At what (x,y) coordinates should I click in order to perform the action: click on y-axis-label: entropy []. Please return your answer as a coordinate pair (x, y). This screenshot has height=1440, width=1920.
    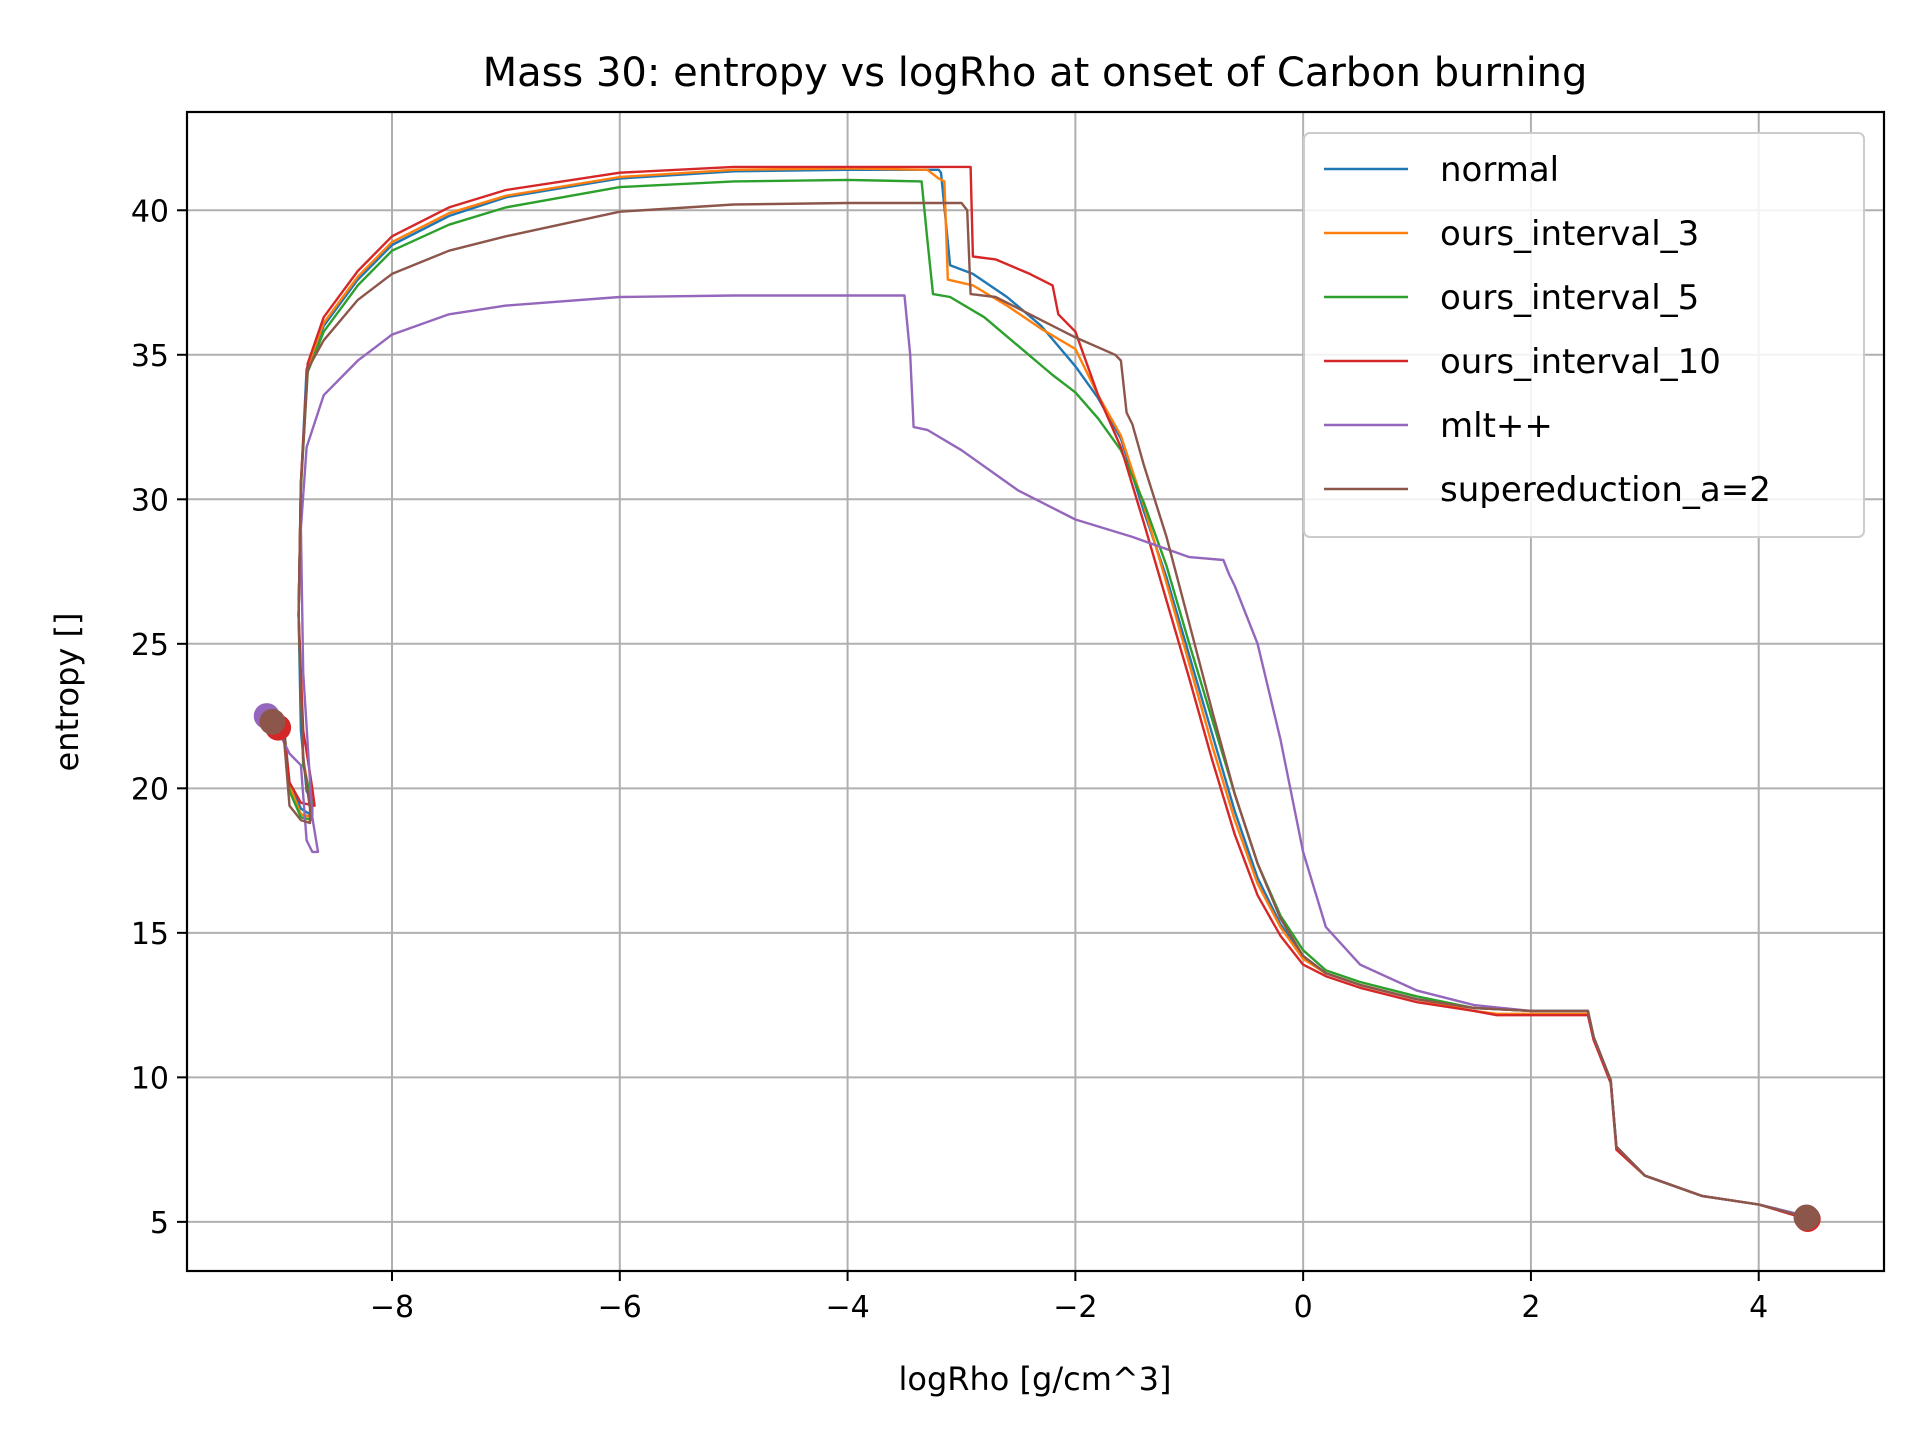
    Looking at the image, I should click on (67, 692).